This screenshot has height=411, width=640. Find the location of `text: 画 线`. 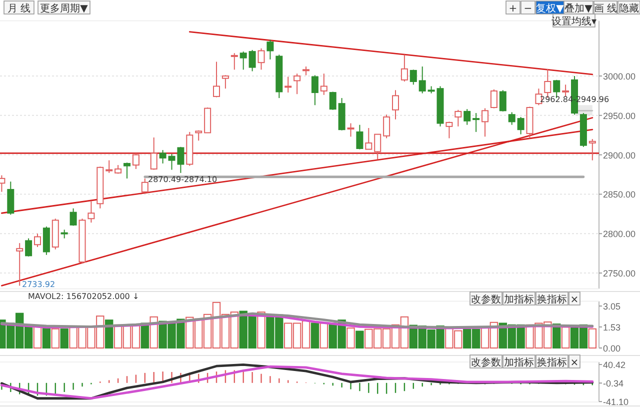

text: 画 线 is located at coordinates (606, 8).